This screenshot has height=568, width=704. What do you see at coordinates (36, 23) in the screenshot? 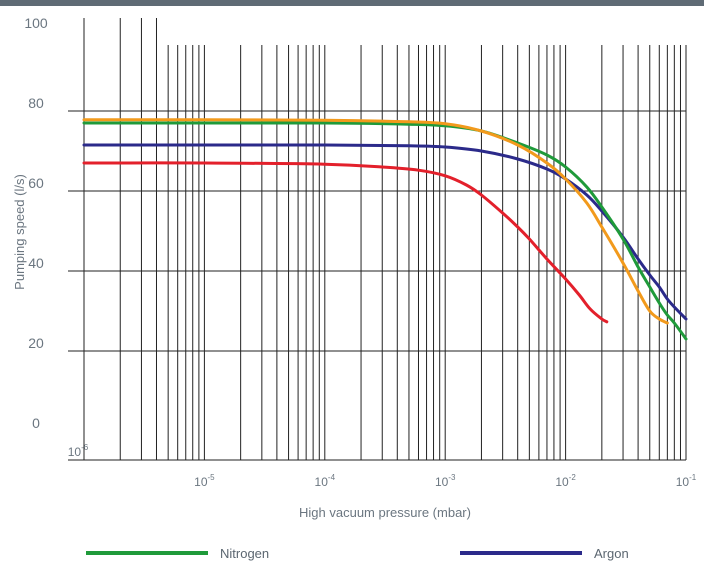
I see `y-tick-label: 100` at bounding box center [36, 23].